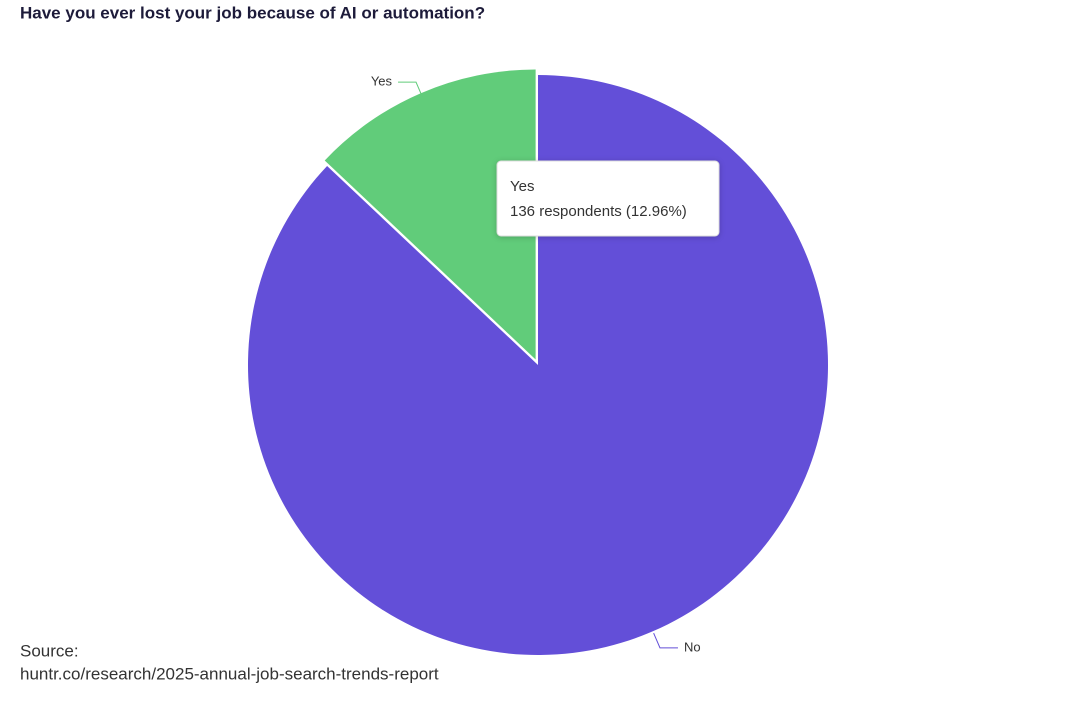  What do you see at coordinates (598, 211) in the screenshot?
I see `tooltip-text: 136 respondents (12.96%)` at bounding box center [598, 211].